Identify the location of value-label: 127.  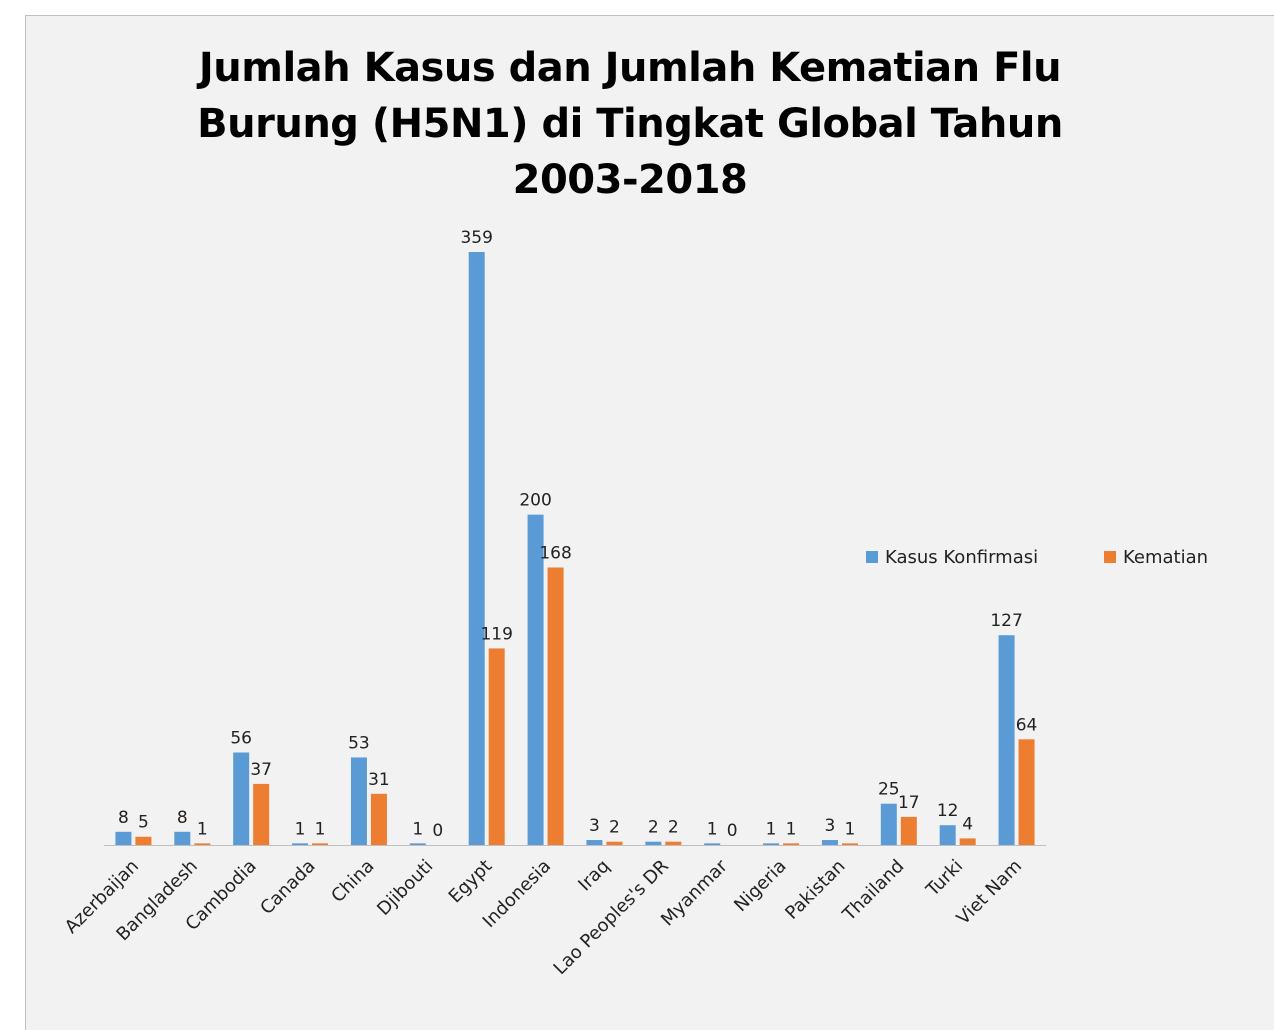
(1006, 621).